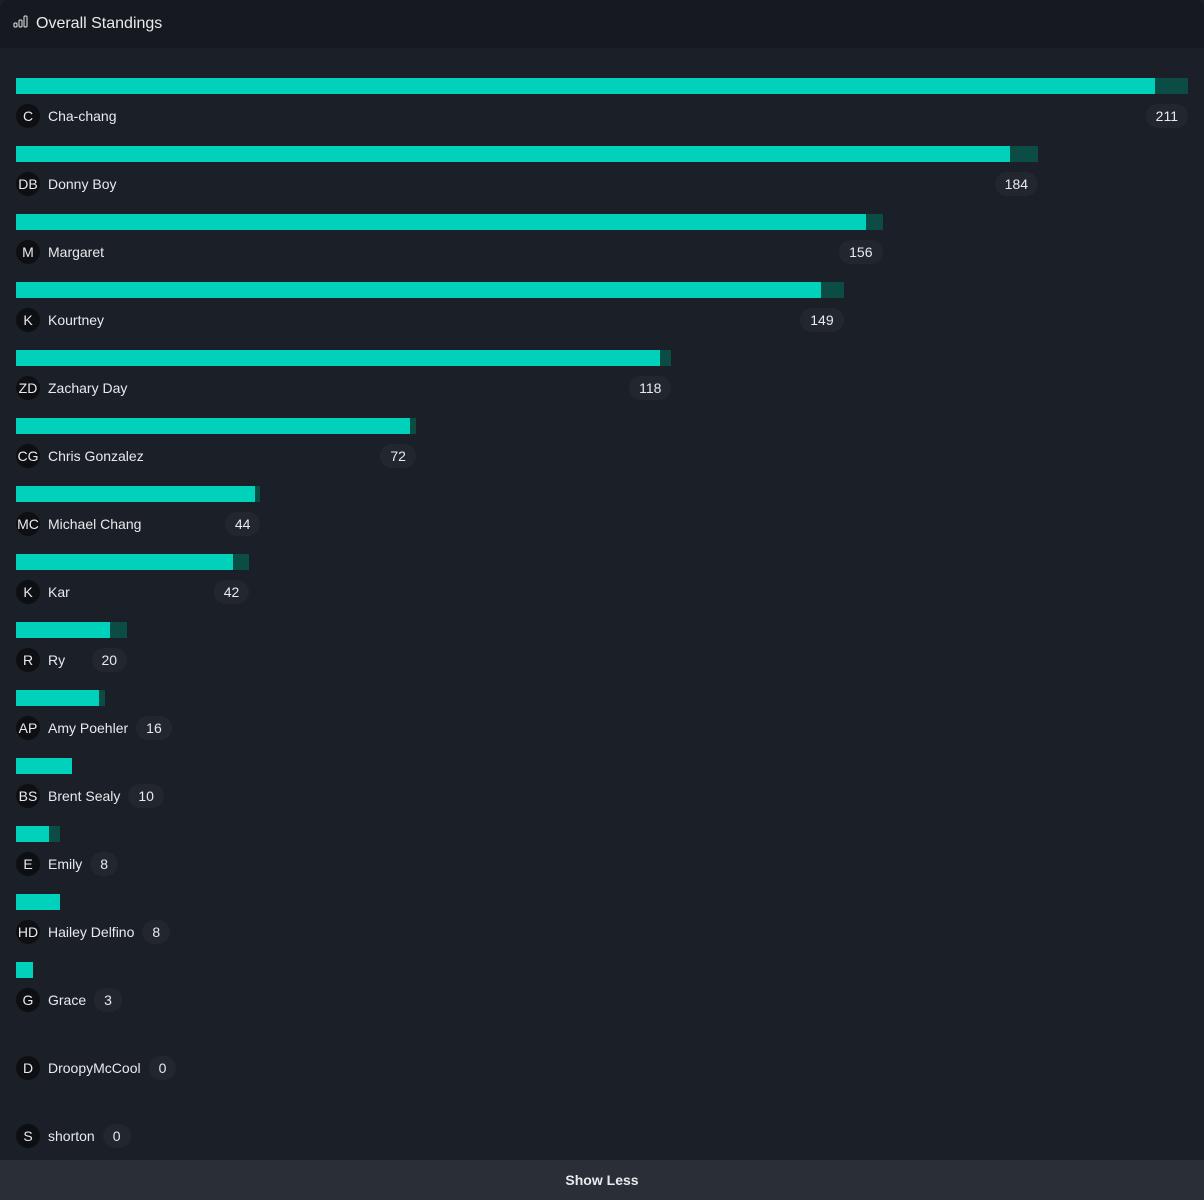 The width and height of the screenshot is (1204, 1200). I want to click on player-name: Margaret, so click(76, 252).